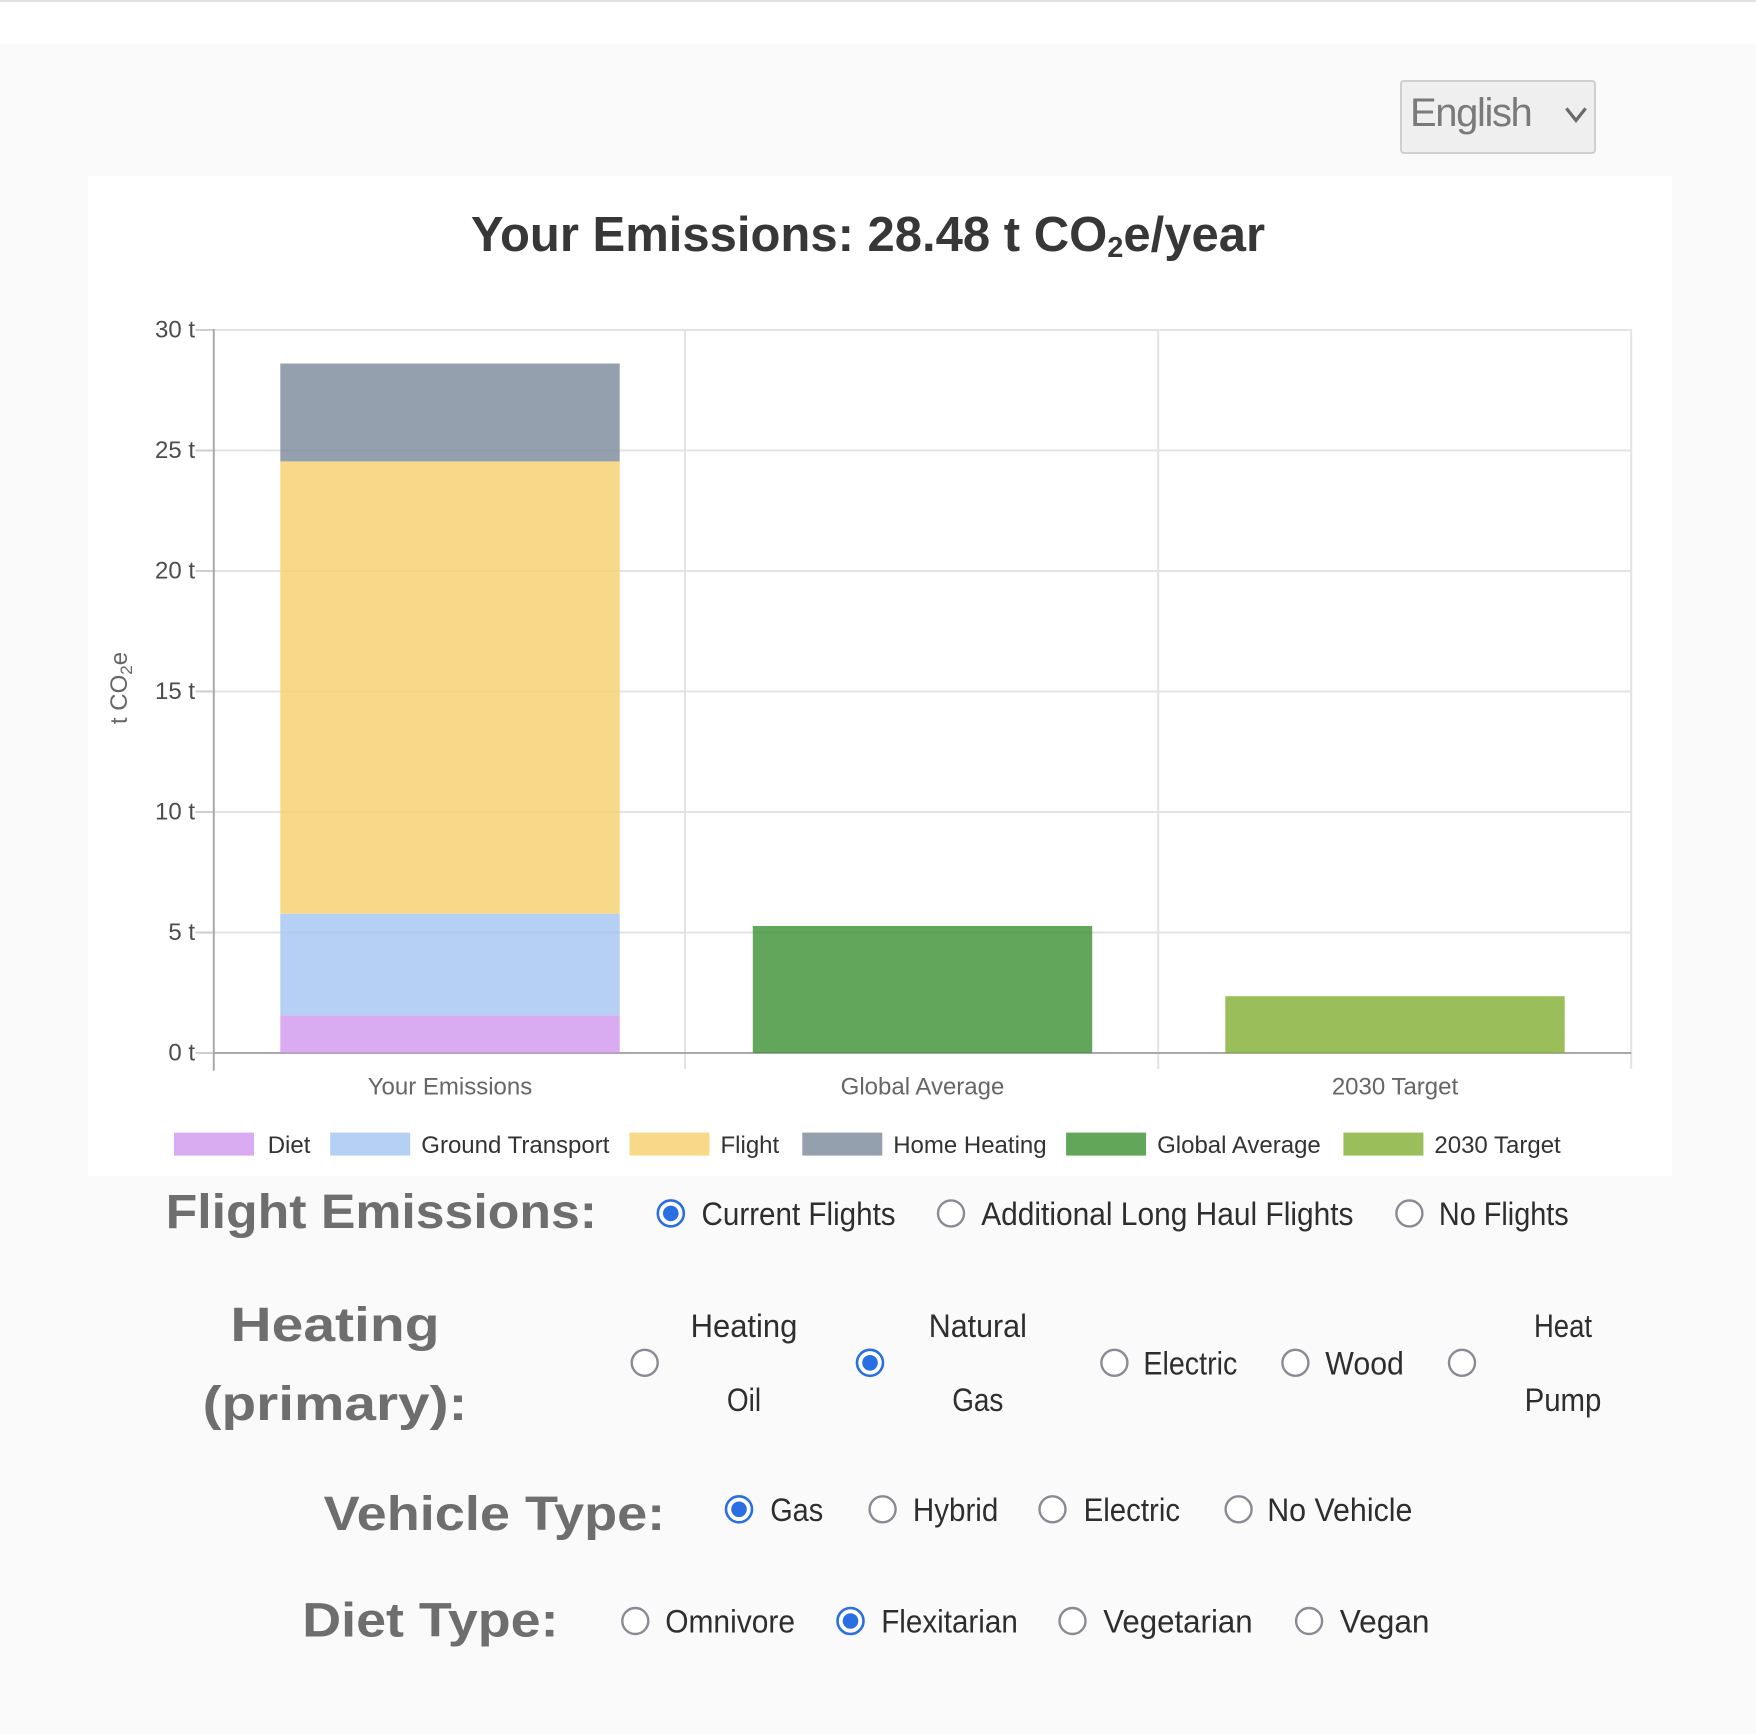 The width and height of the screenshot is (1756, 1734). Describe the element at coordinates (175, 330) in the screenshot. I see `svg-text: 30 t` at that location.